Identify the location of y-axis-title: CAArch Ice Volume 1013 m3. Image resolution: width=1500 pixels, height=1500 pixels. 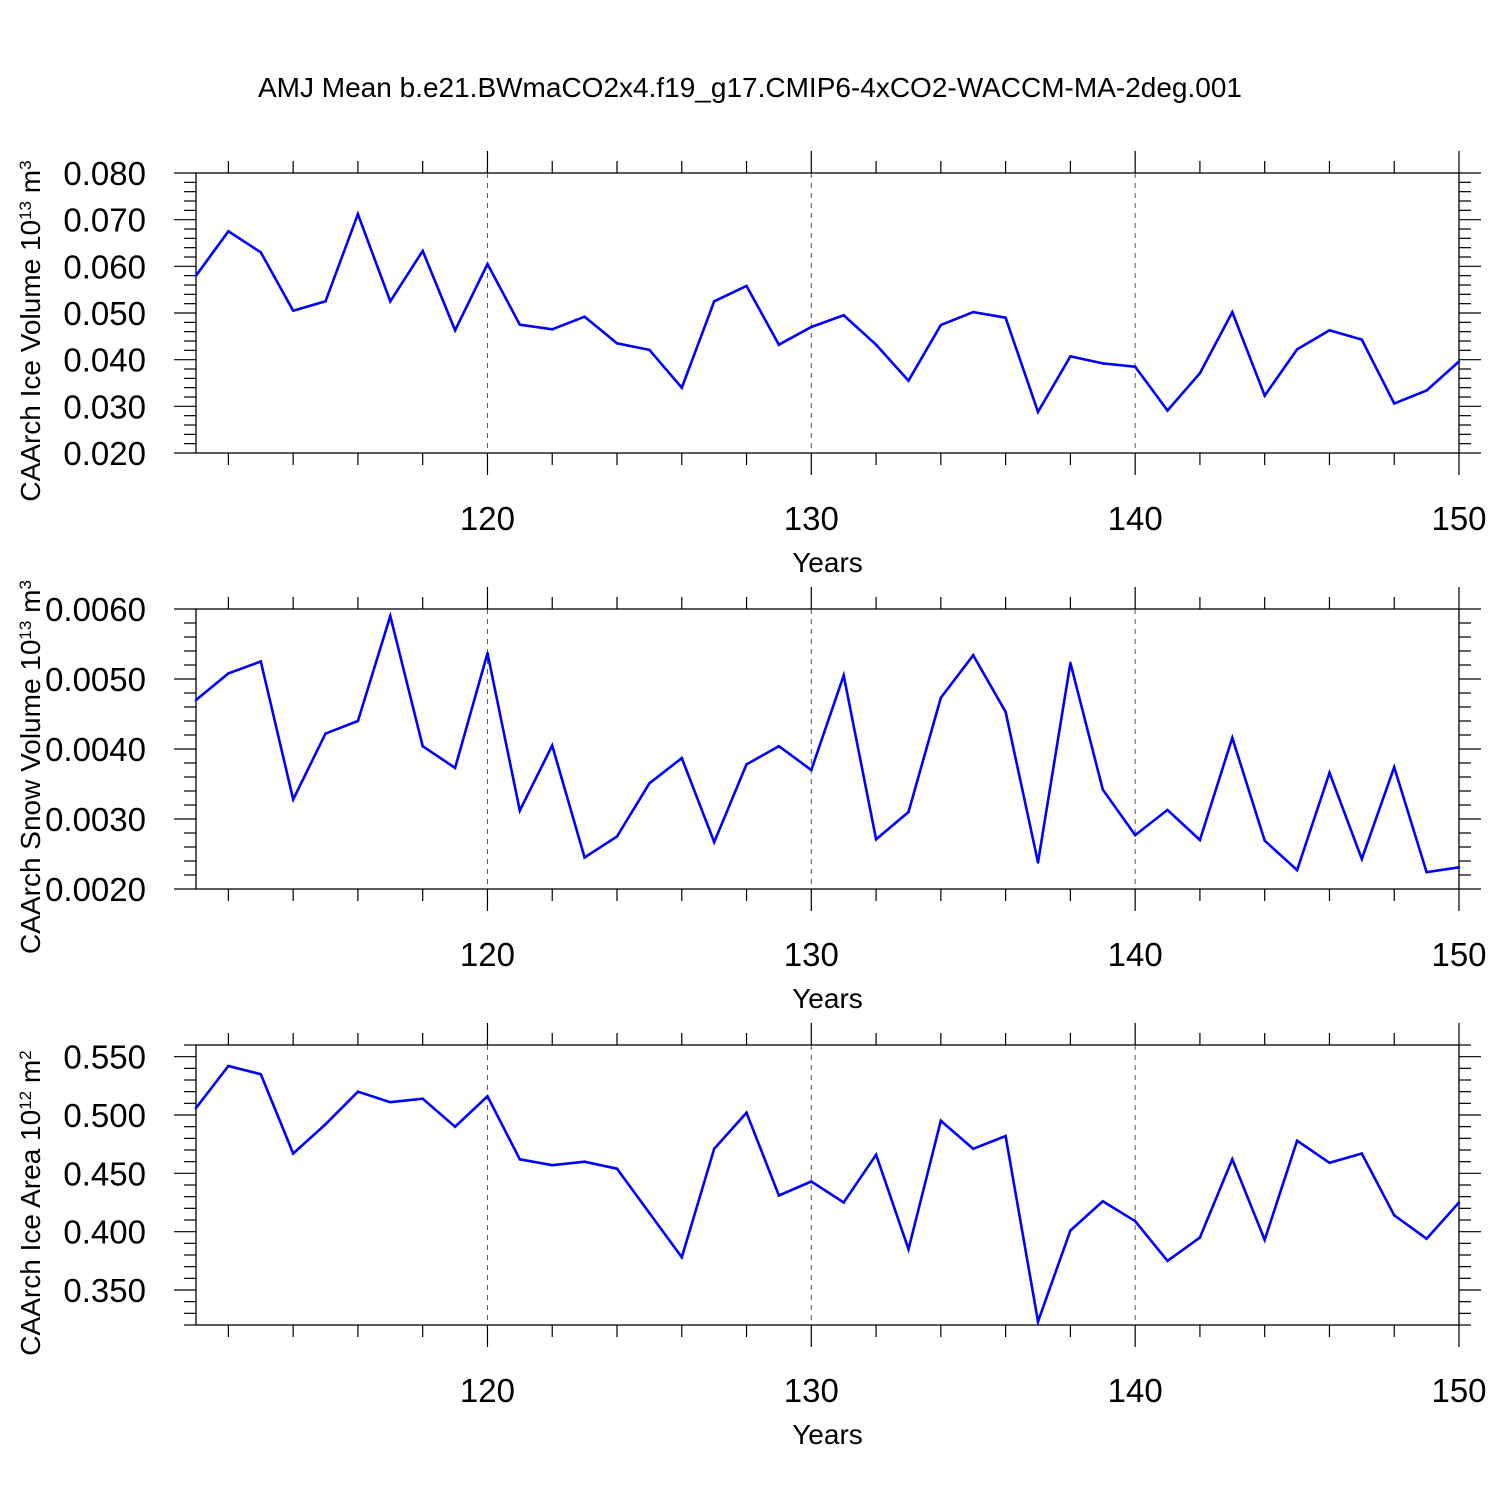
(30, 330).